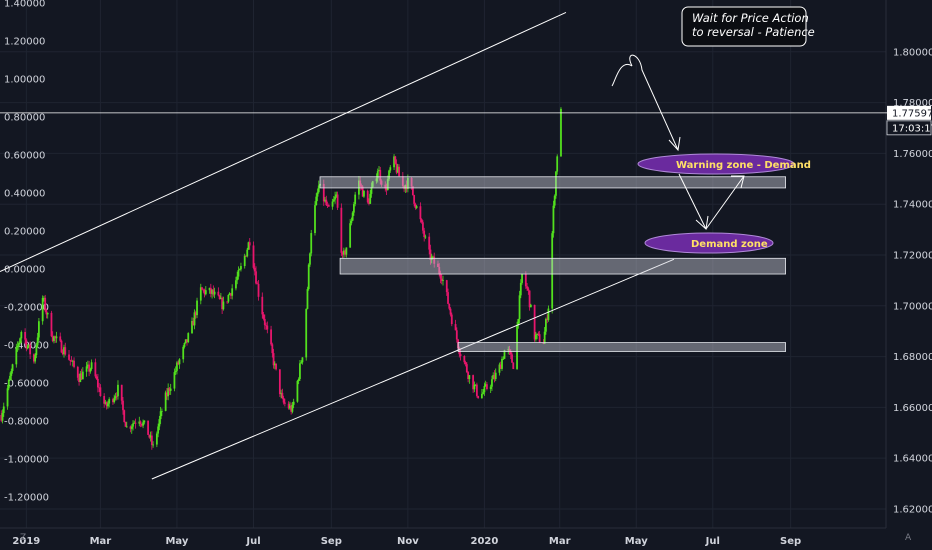 The width and height of the screenshot is (932, 550). Describe the element at coordinates (26, 422) in the screenshot. I see `left-axis-tick: -0.80000` at that location.